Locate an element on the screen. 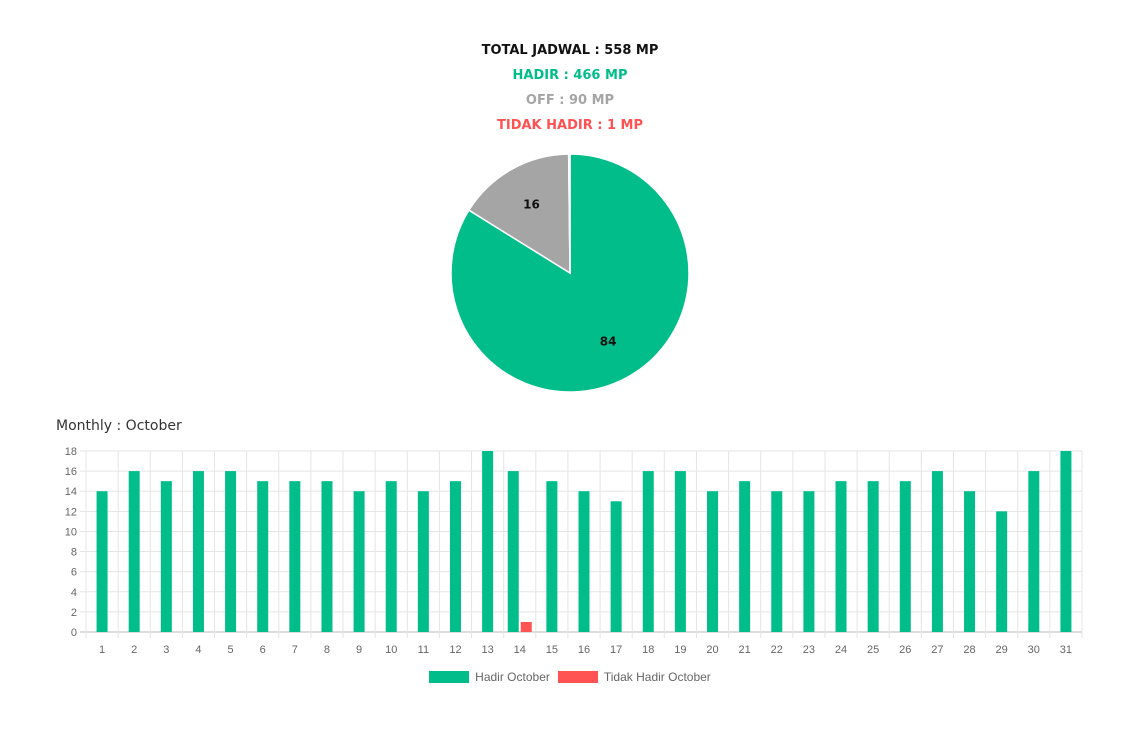 The width and height of the screenshot is (1140, 739). x-tick-label: 18 is located at coordinates (648, 650).